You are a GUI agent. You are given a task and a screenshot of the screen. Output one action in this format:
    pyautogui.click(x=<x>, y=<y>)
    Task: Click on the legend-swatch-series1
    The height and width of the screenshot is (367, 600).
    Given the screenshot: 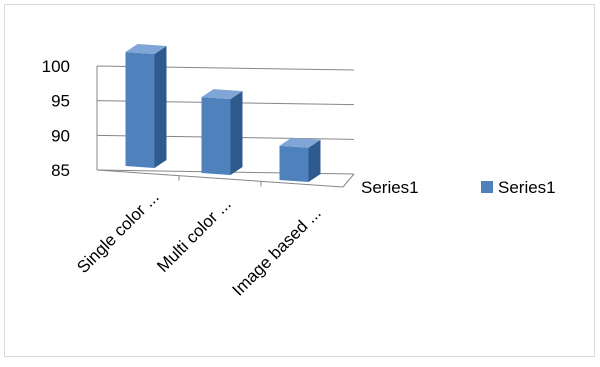 What is the action you would take?
    pyautogui.click(x=487, y=187)
    